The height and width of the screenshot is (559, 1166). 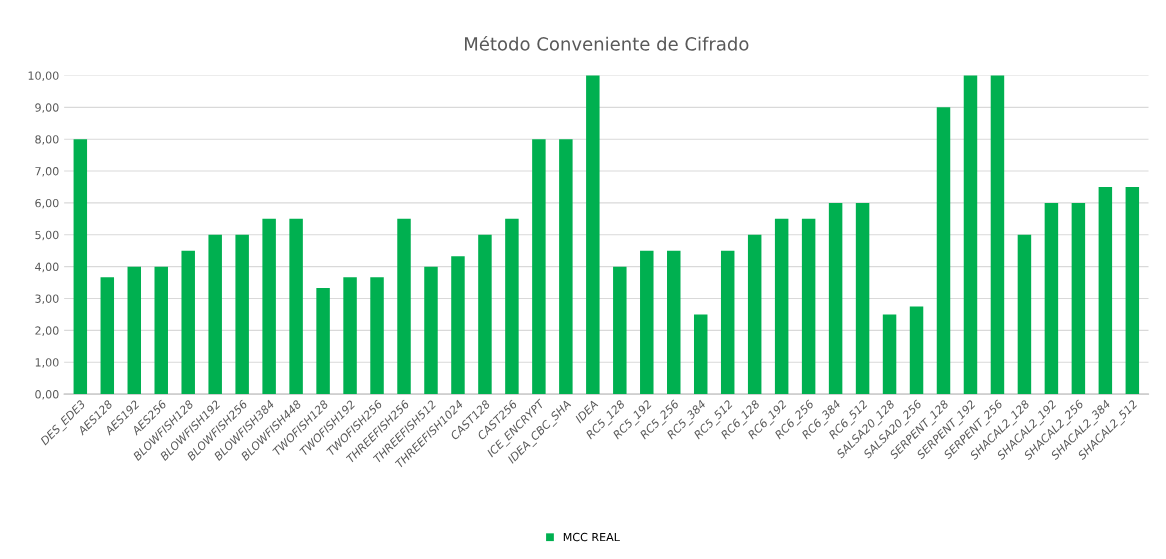 I want to click on y-tick-label: 5,00, so click(x=47, y=235).